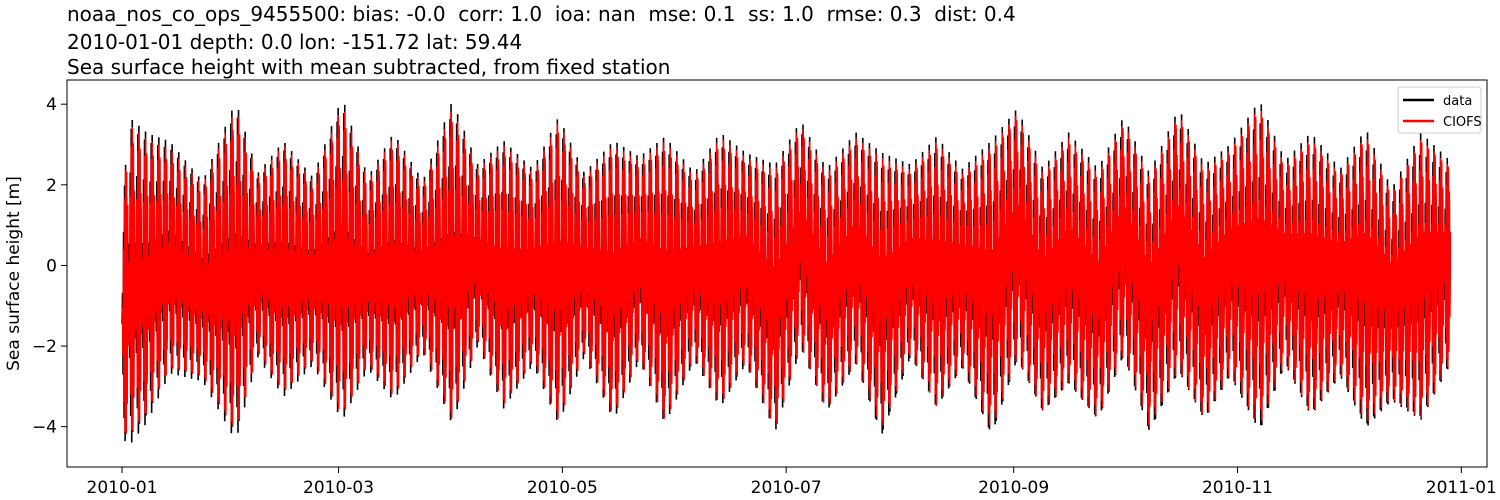  I want to click on x-tick-label: 2010-11, so click(1237, 488).